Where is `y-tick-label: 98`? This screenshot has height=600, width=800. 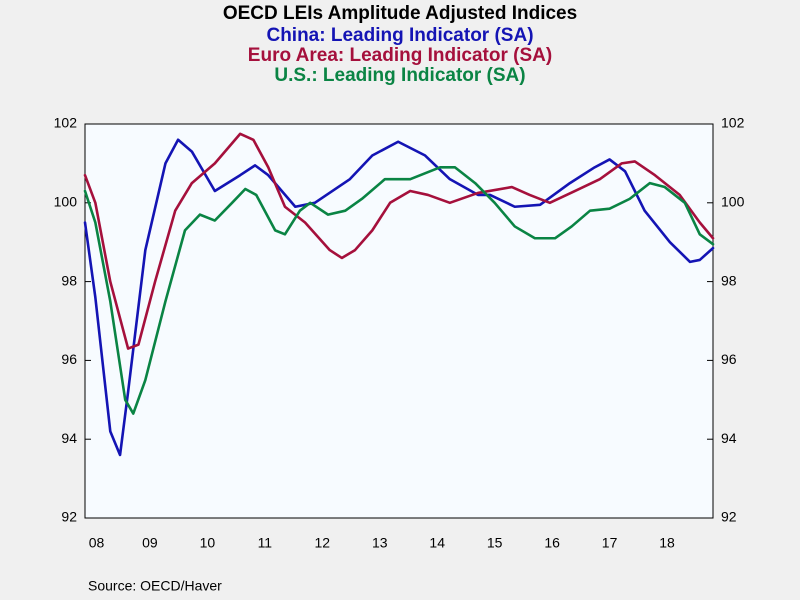
y-tick-label: 98 is located at coordinates (69, 280).